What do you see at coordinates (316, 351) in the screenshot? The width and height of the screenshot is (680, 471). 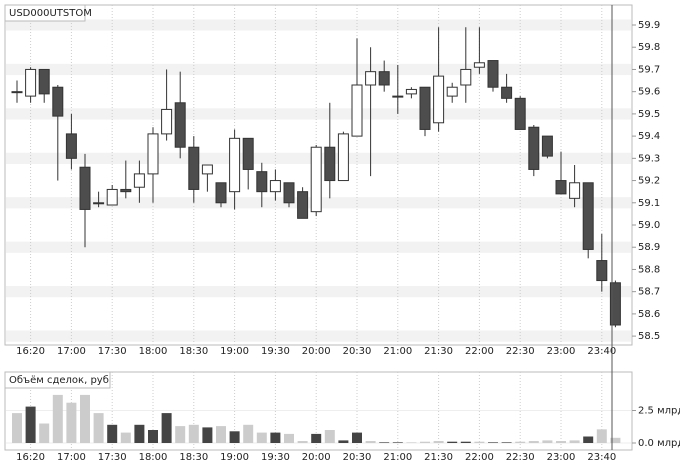 I see `x-tick-label: 20:00` at bounding box center [316, 351].